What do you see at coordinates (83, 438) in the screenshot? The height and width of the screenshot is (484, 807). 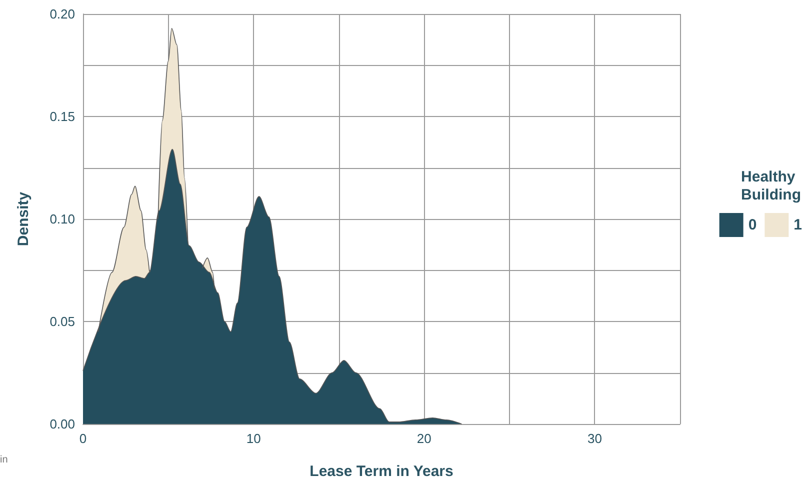 I see `x-tick-label: 0` at bounding box center [83, 438].